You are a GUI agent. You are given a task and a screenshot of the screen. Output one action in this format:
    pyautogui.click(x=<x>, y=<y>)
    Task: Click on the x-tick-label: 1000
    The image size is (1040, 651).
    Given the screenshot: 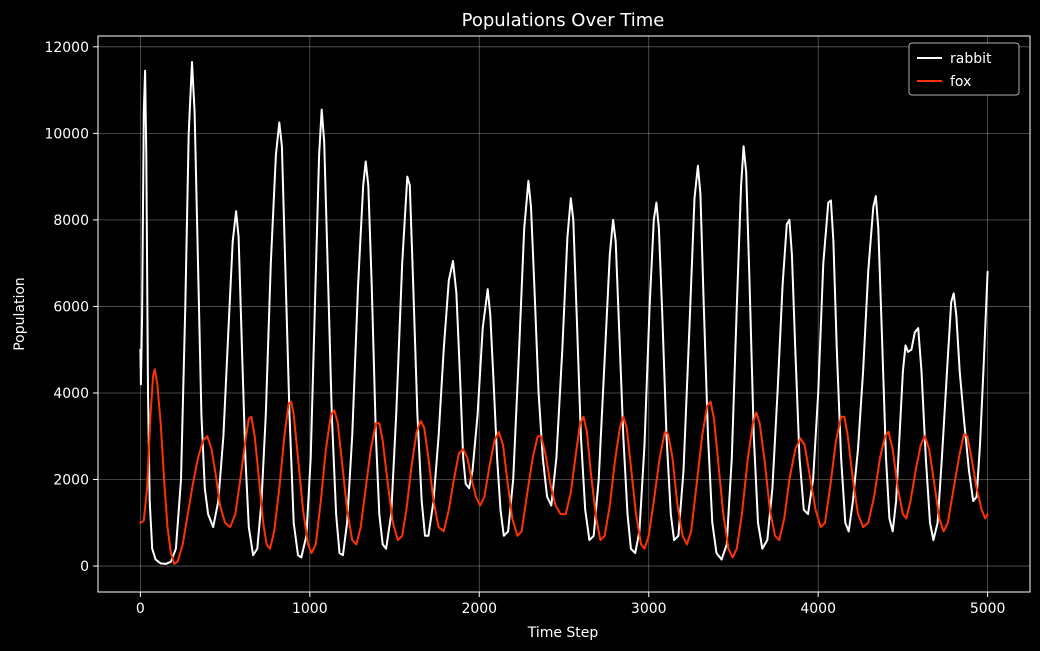 What is the action you would take?
    pyautogui.click(x=310, y=609)
    